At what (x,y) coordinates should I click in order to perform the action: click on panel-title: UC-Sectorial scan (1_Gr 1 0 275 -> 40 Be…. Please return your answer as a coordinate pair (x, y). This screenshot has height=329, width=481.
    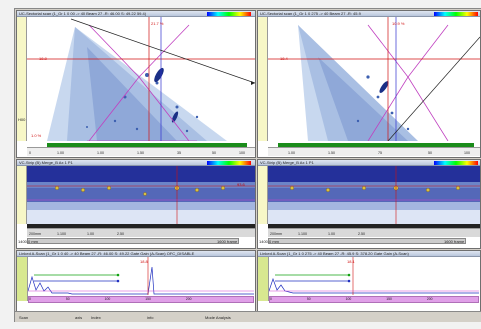
    Looking at the image, I should click on (369, 14).